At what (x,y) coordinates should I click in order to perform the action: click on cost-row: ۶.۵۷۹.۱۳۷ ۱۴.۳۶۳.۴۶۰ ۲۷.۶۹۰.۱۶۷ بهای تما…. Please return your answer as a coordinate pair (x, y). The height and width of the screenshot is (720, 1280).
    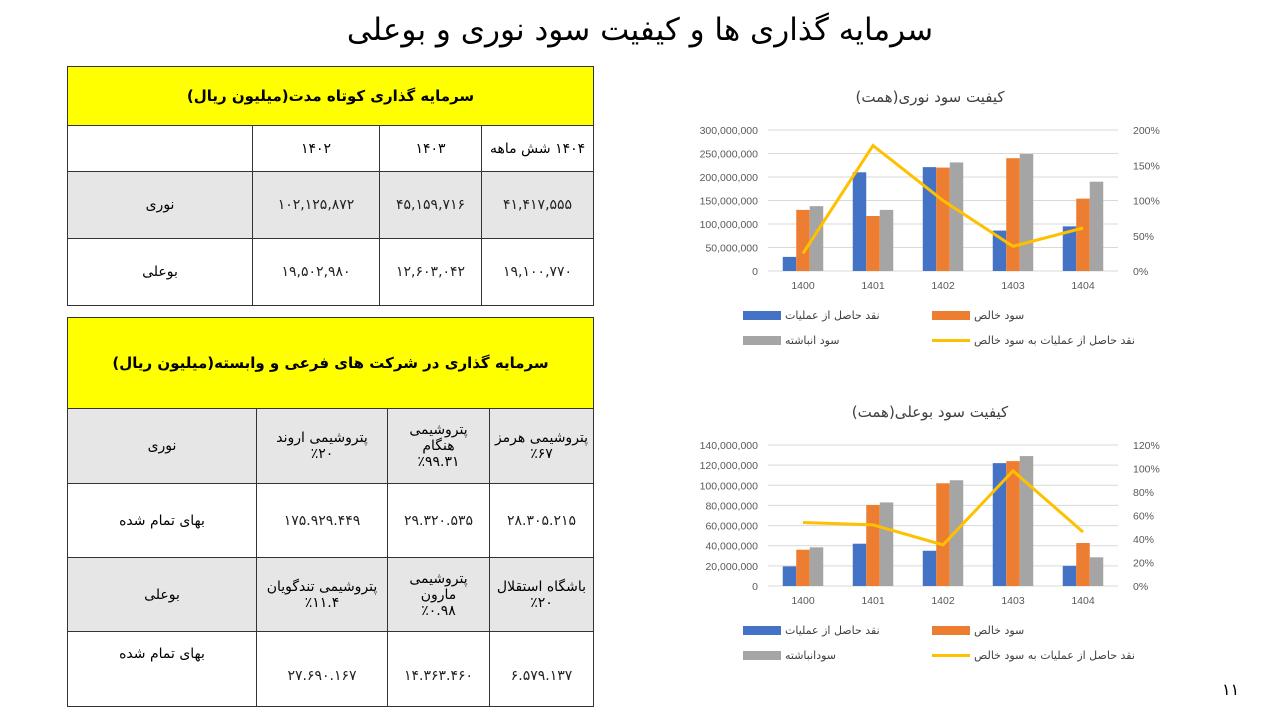
    Looking at the image, I should click on (330, 669).